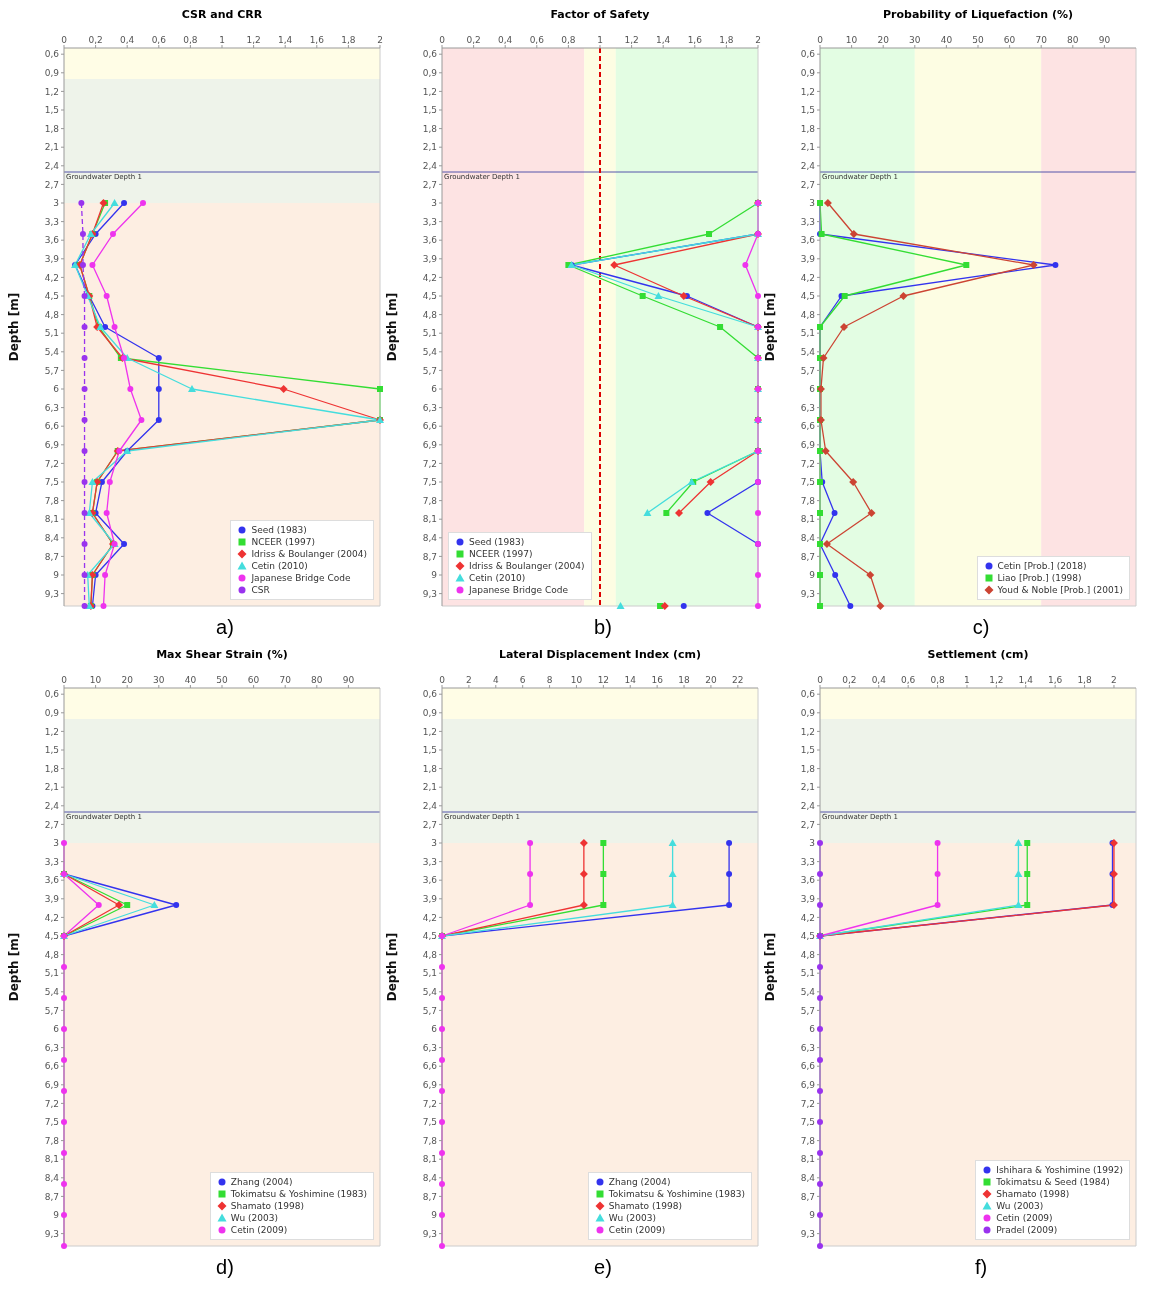 Image resolution: width=1151 pixels, height=1290 pixels. I want to click on x-tick-label: 1,8, so click(1084, 680).